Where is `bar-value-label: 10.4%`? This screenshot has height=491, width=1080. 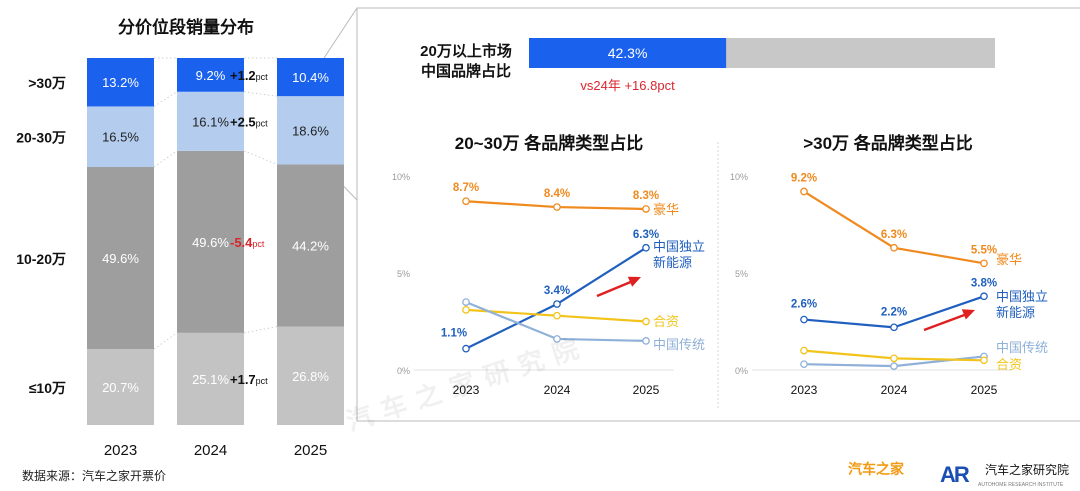
bar-value-label: 10.4% is located at coordinates (310, 77).